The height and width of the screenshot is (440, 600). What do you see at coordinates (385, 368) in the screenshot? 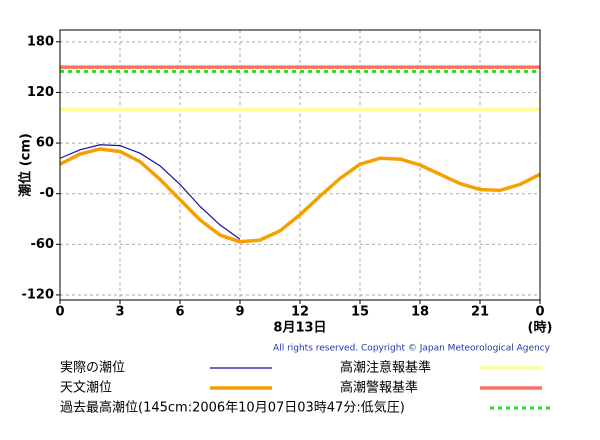
I see `legend-label: 高潮注意報基準` at bounding box center [385, 368].